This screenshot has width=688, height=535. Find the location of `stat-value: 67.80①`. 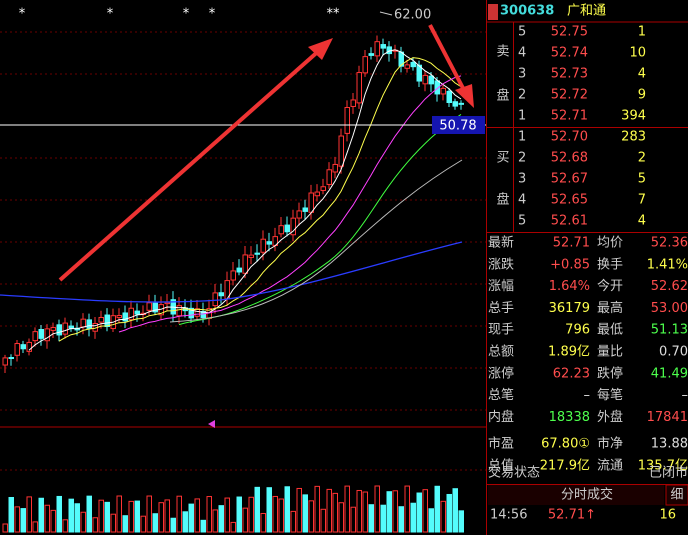

stat-value: 67.80① is located at coordinates (565, 444).